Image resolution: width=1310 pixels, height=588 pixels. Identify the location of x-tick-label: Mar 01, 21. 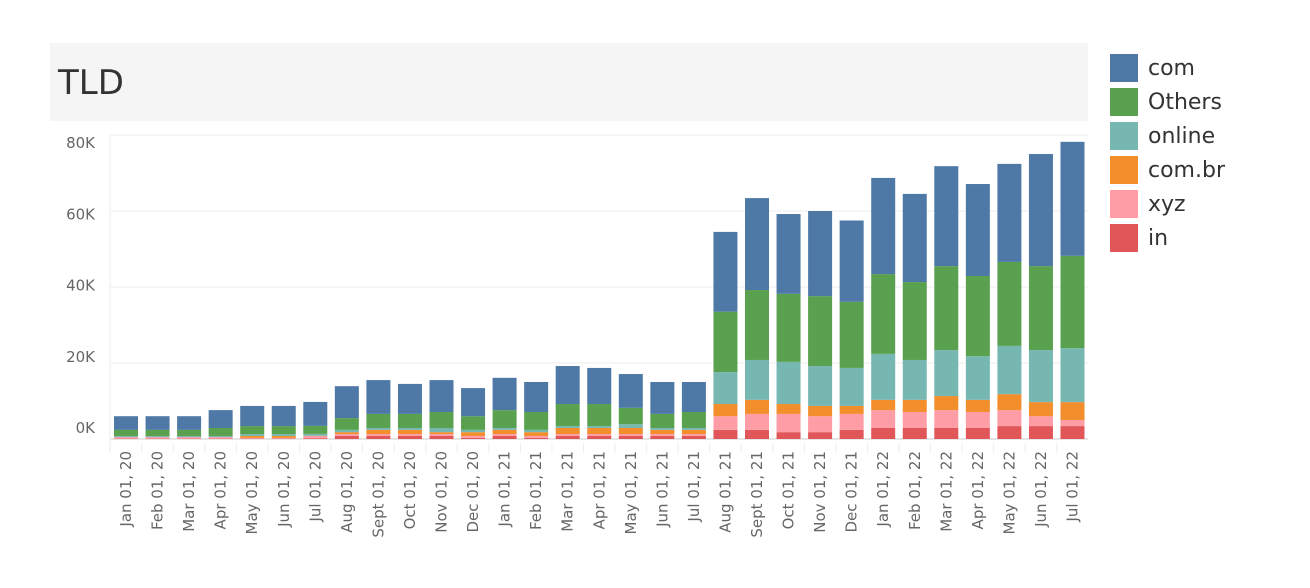
(568, 491).